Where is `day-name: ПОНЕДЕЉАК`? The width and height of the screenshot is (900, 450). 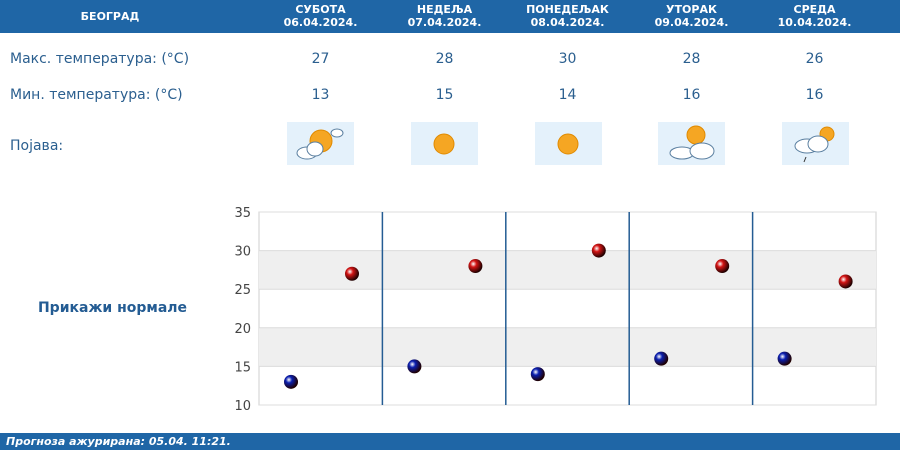 day-name: ПОНЕДЕЉАК is located at coordinates (567, 9).